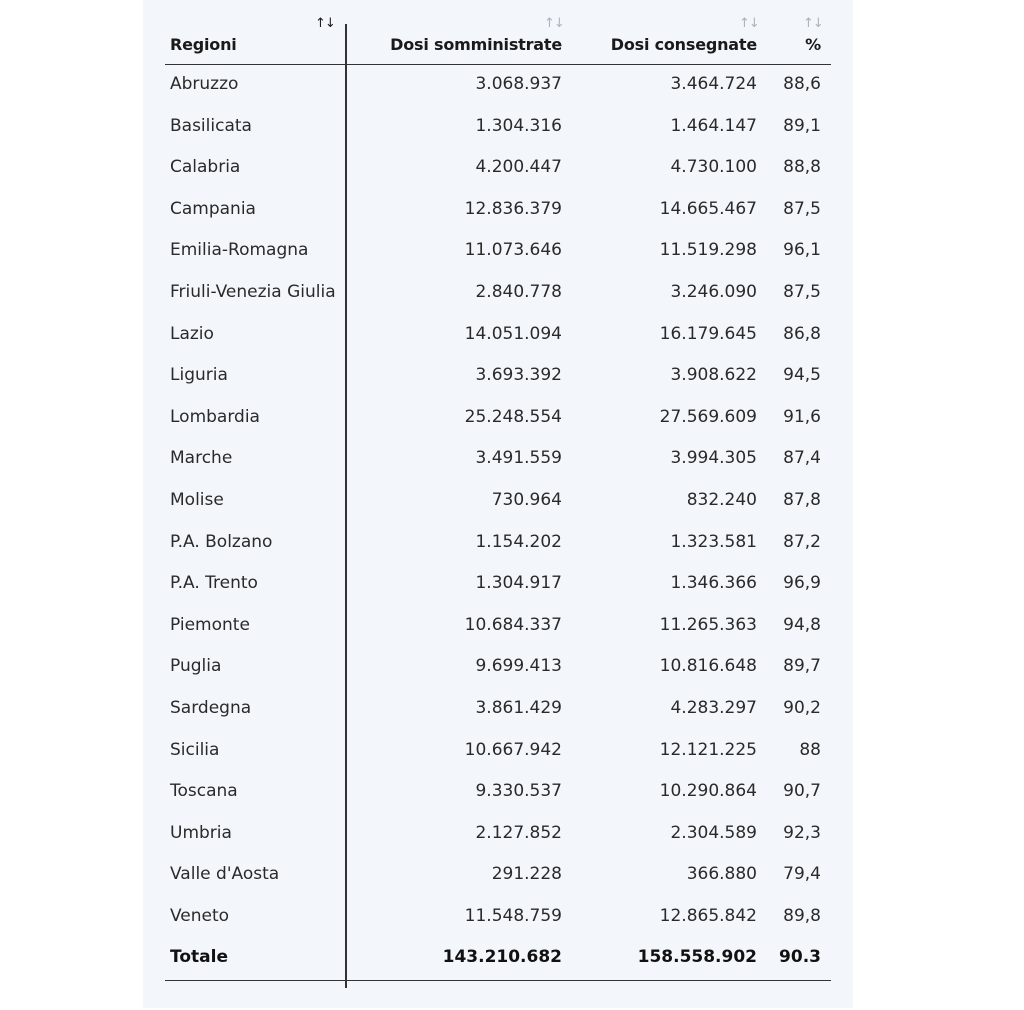 The height and width of the screenshot is (1010, 1024). Describe the element at coordinates (713, 291) in the screenshot. I see `cell-delivered: 3.246.090` at that location.